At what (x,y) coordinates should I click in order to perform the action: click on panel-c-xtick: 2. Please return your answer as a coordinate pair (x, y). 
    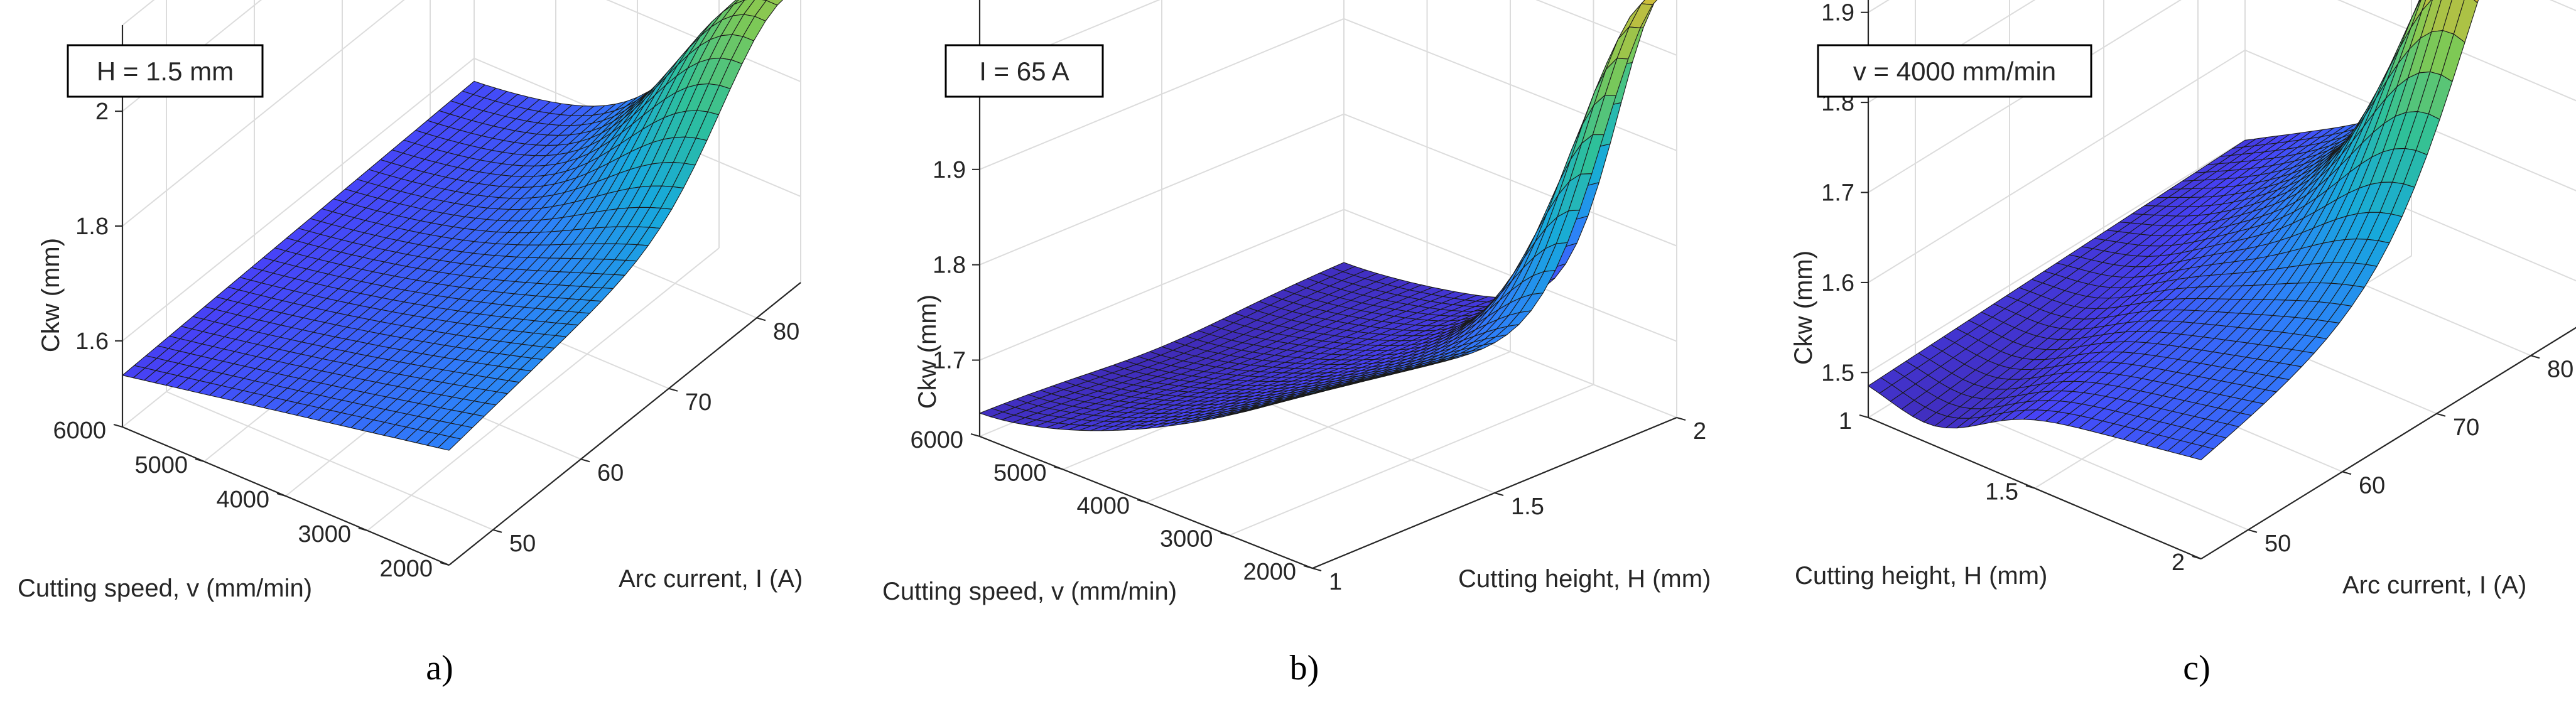
    Looking at the image, I should click on (2179, 562).